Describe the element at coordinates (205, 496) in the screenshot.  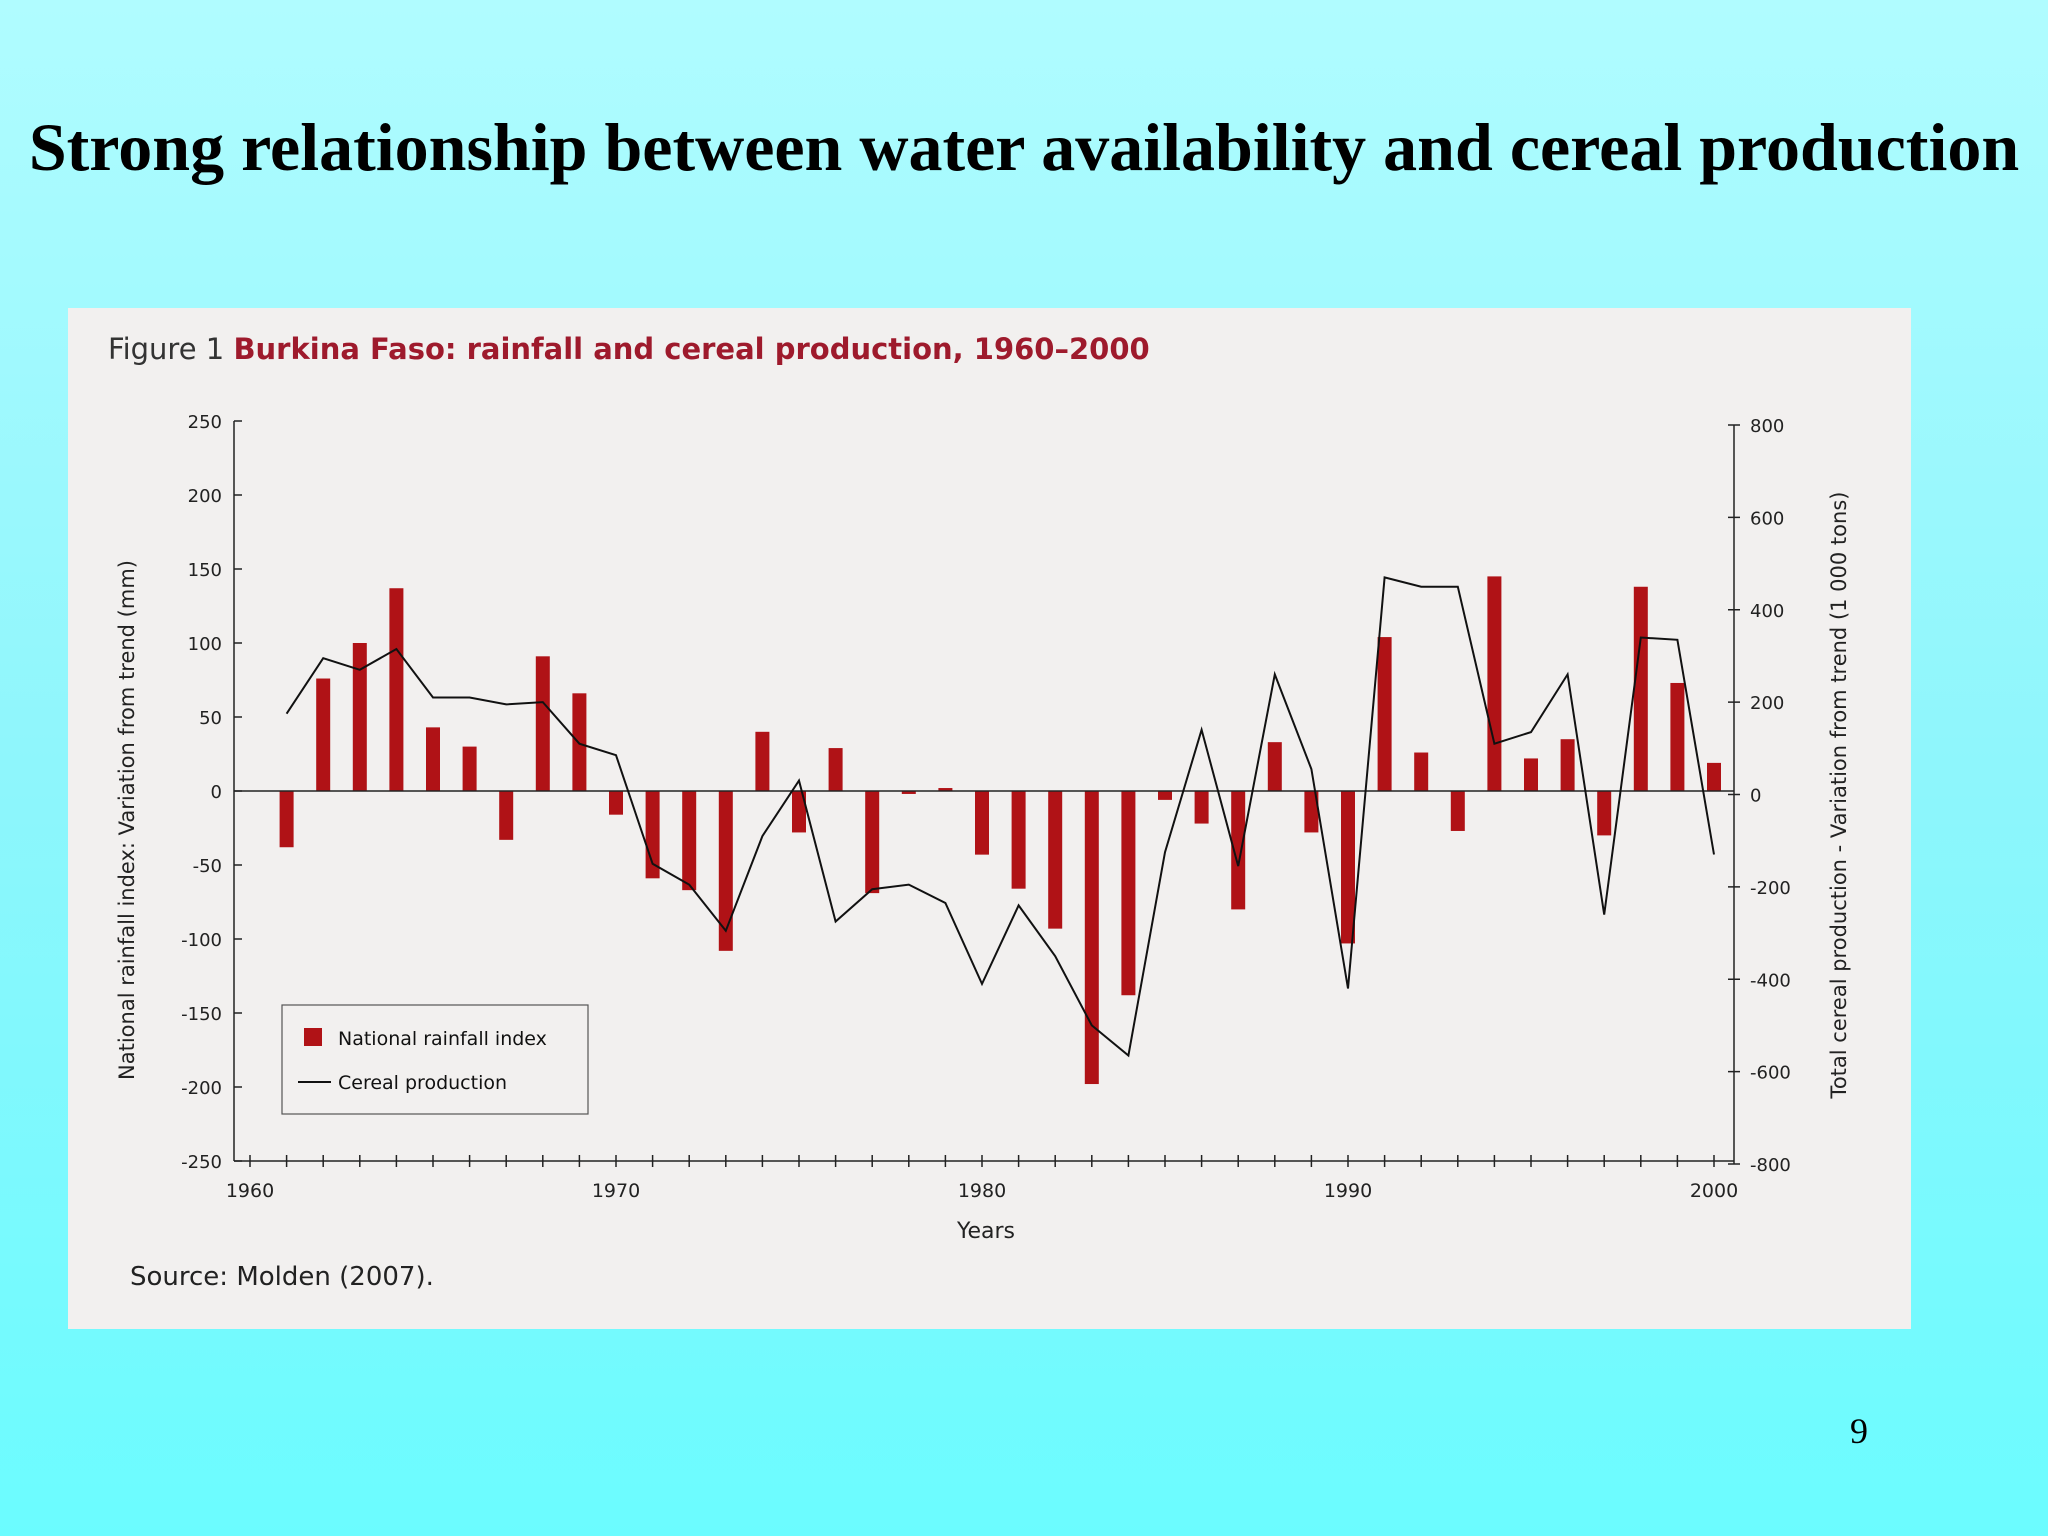
I see `left-tick-label: 200` at that location.